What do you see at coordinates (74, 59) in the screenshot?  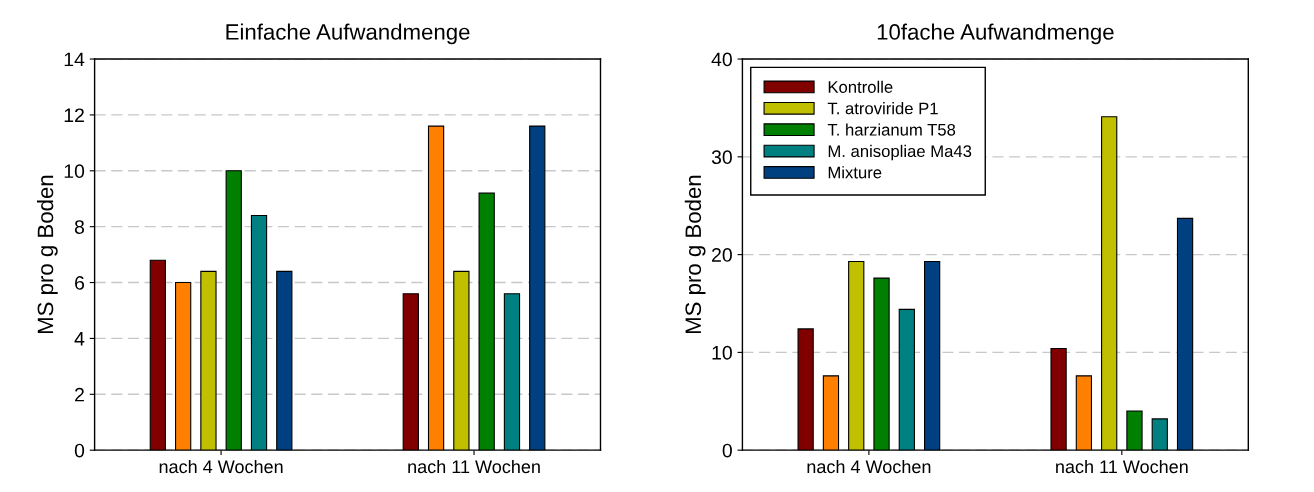 I see `y-tick-label: 14` at bounding box center [74, 59].